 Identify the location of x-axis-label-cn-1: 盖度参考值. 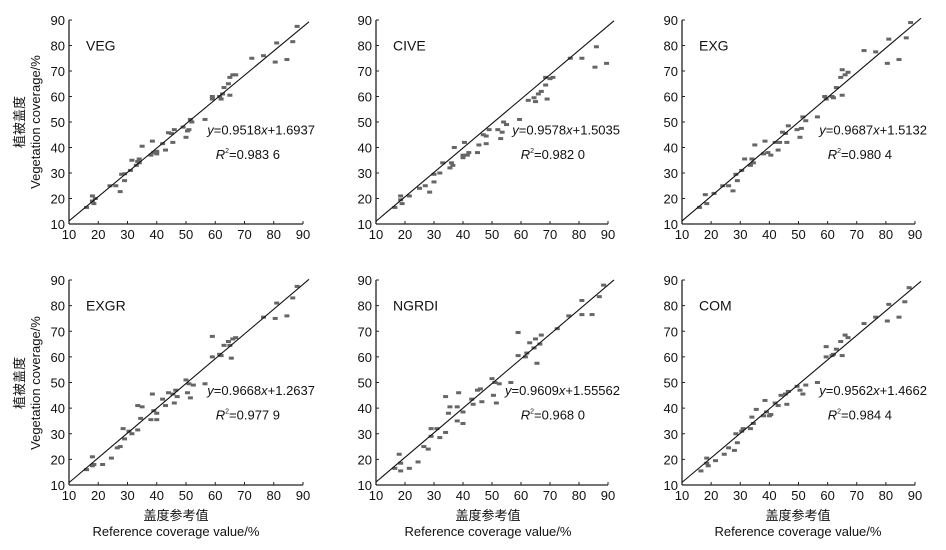
(175, 515).